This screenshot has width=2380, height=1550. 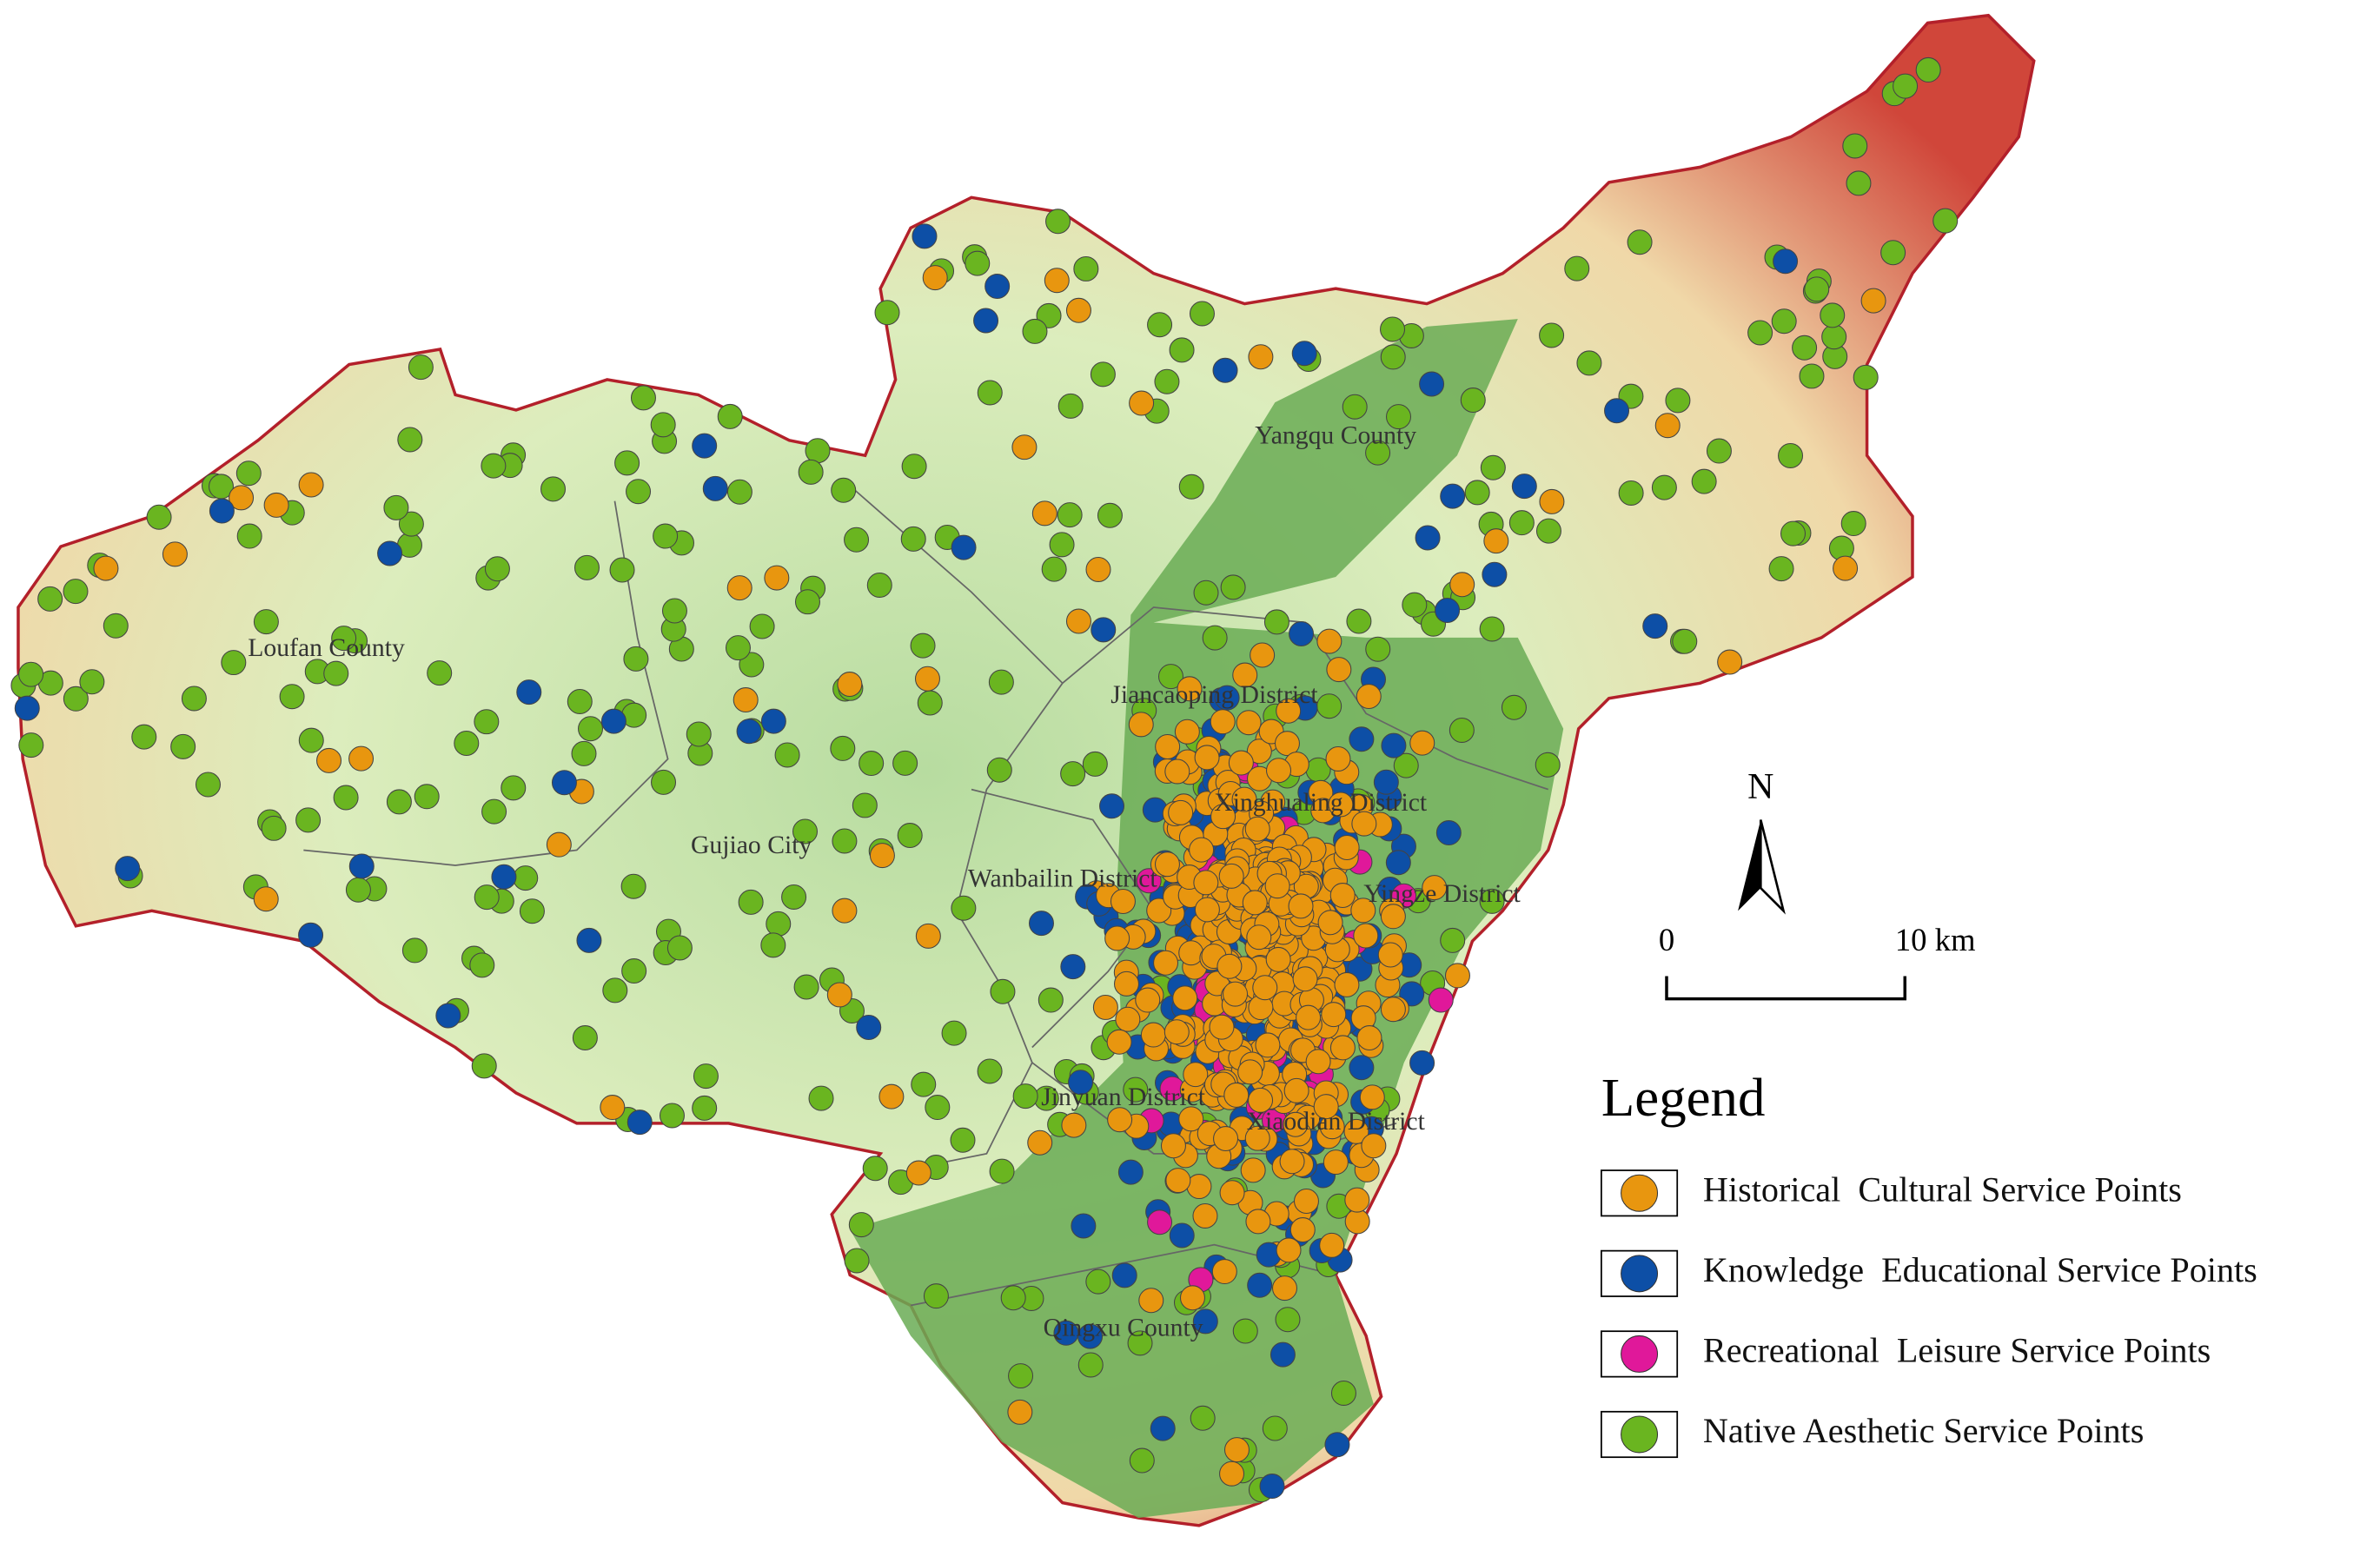 What do you see at coordinates (1640, 1434) in the screenshot?
I see `legend-marker` at bounding box center [1640, 1434].